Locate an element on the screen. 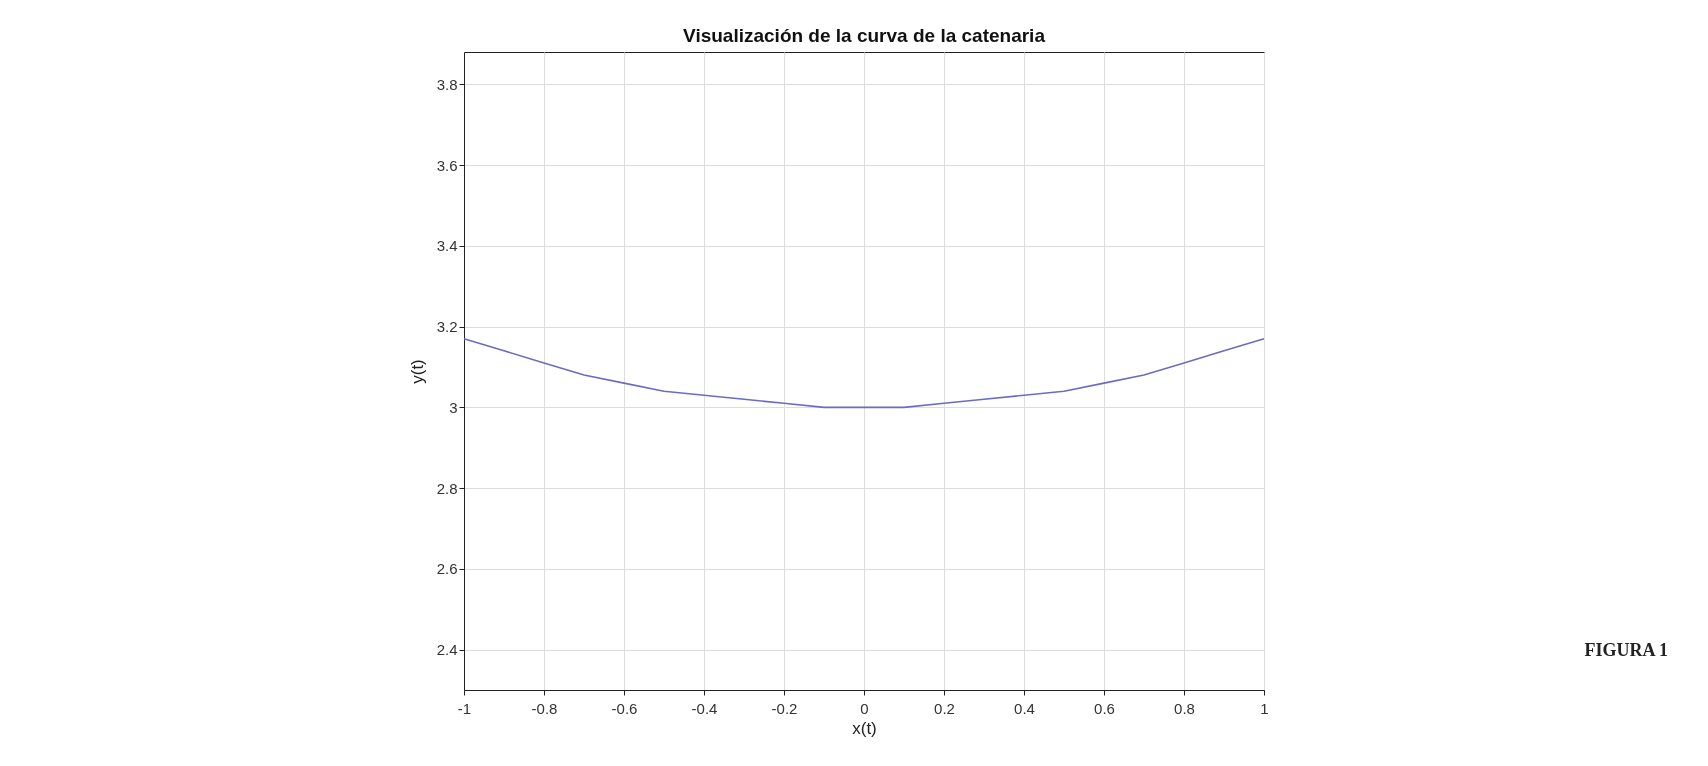 The height and width of the screenshot is (766, 1708). chart-title: Visualización de la curva de la catenaria is located at coordinates (864, 35).